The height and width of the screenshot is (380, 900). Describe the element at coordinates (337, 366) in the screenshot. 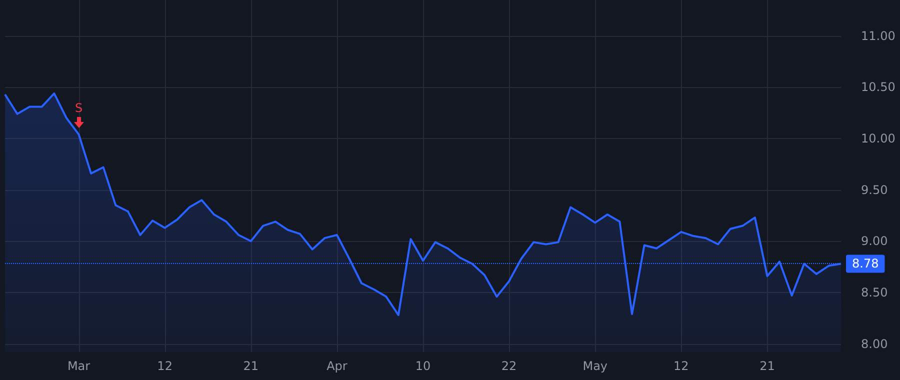

I see `x-tick-label: Apr` at that location.